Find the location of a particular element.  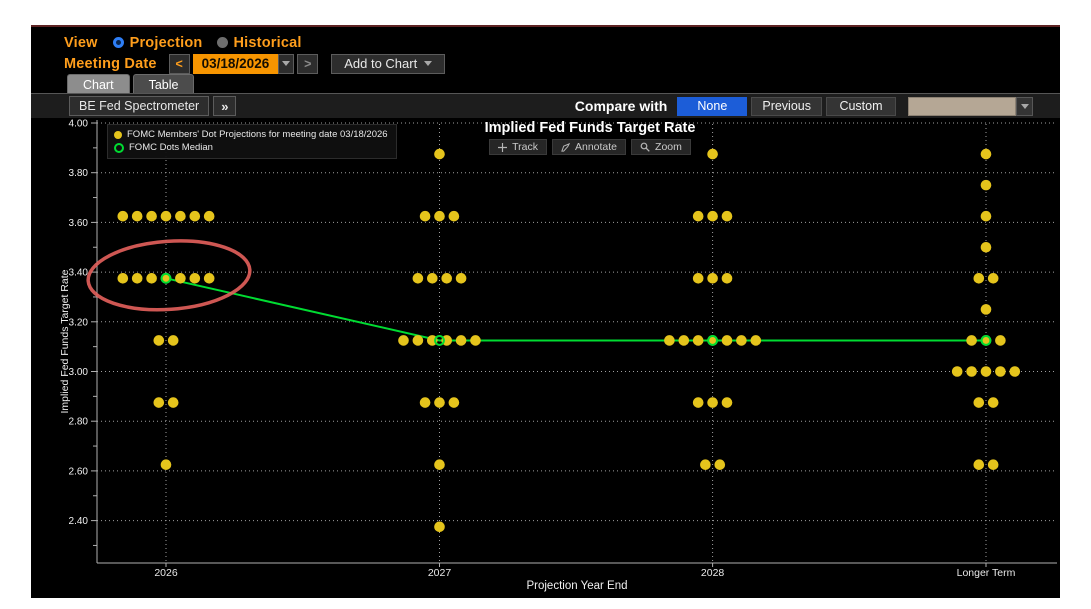

projection-radio is located at coordinates (118, 42).